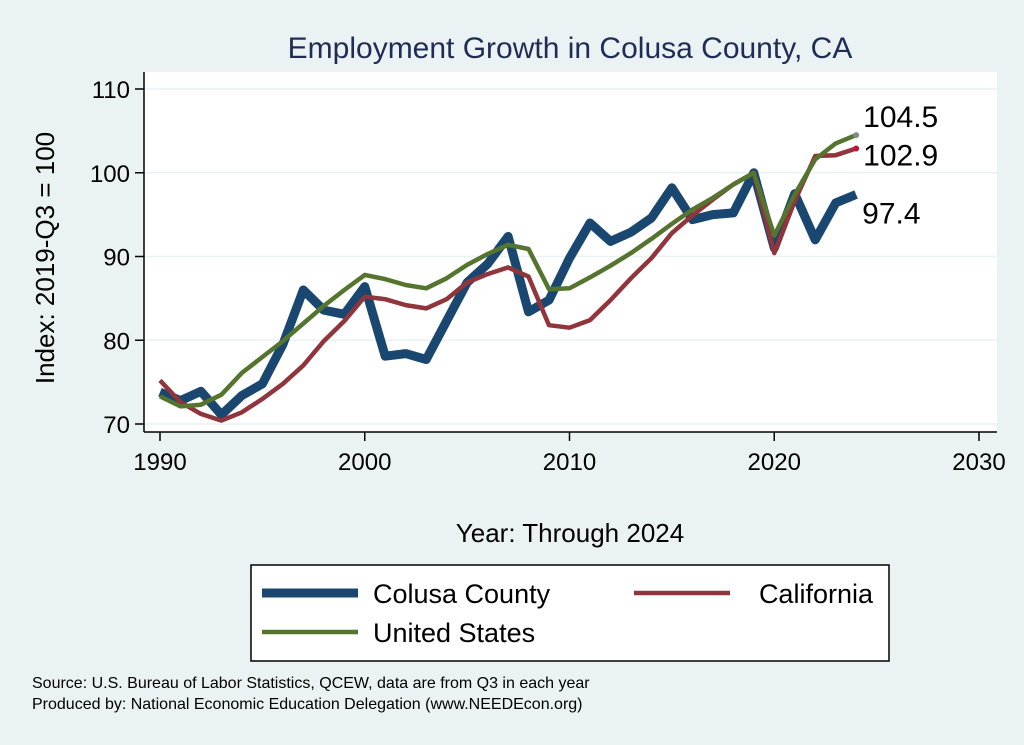 Image resolution: width=1024 pixels, height=745 pixels. I want to click on end-value-label: 104.5, so click(900, 117).